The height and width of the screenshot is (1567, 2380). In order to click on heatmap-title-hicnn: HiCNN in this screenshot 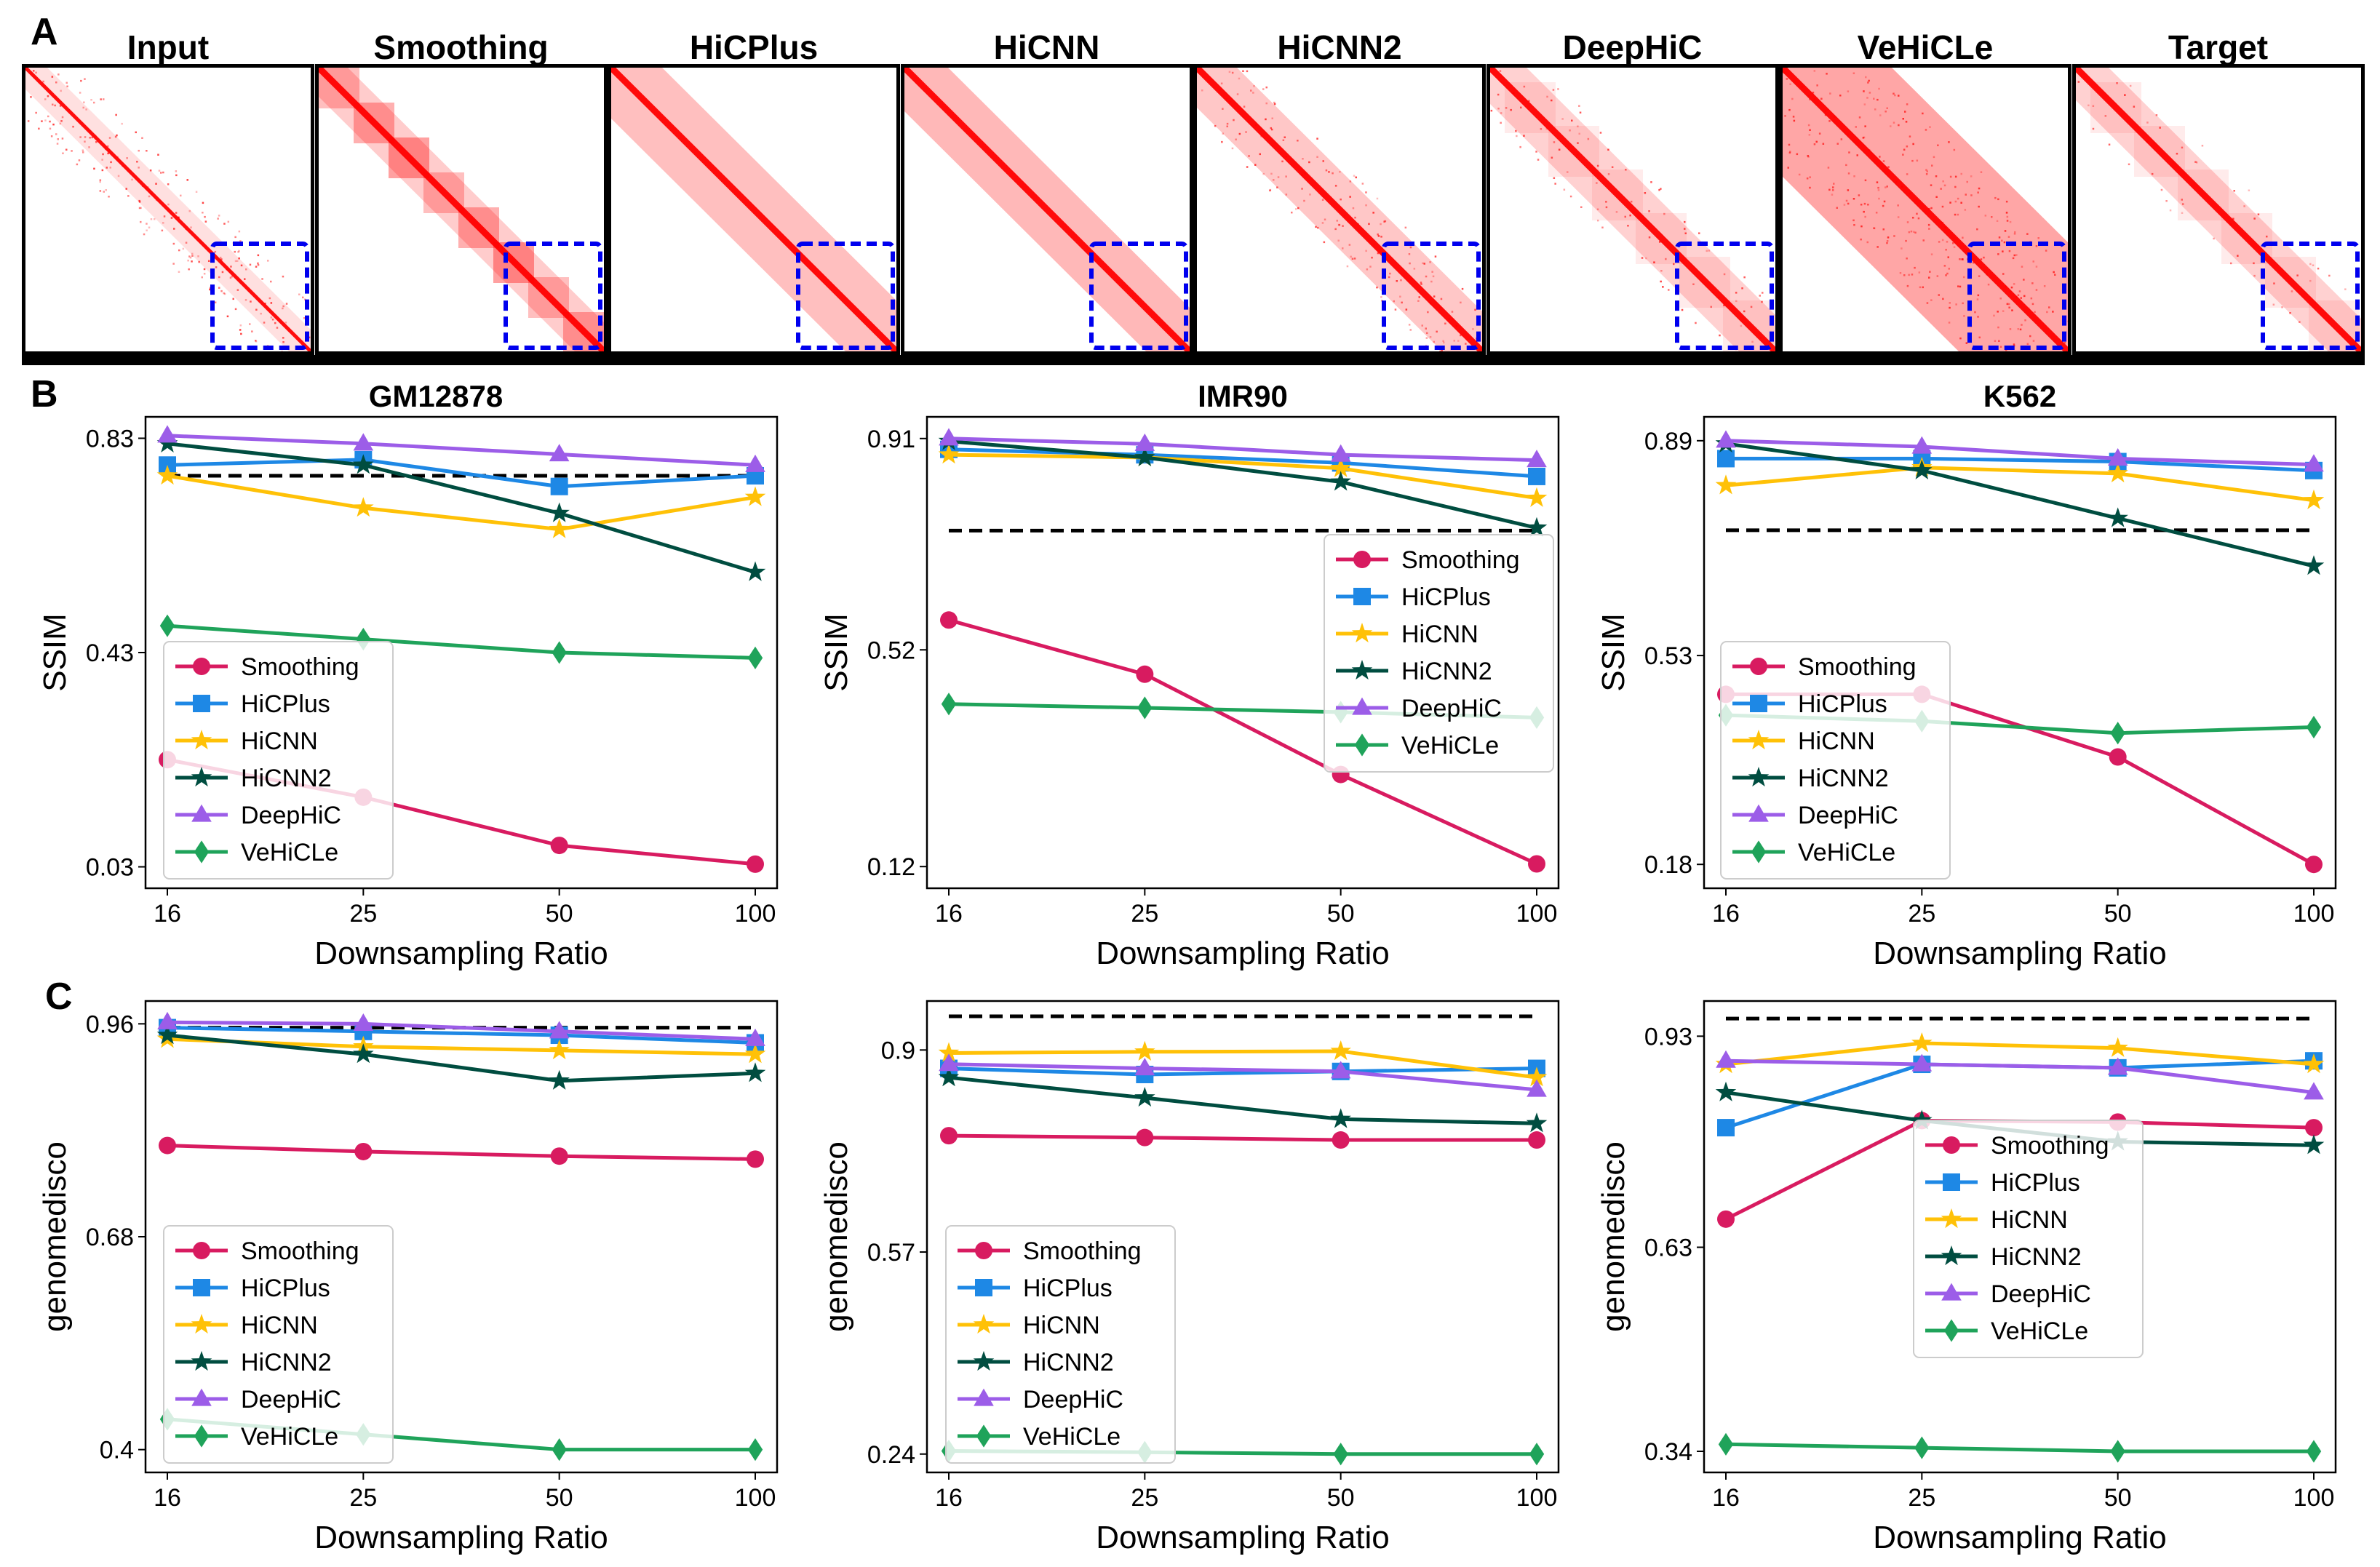, I will do `click(1046, 47)`.